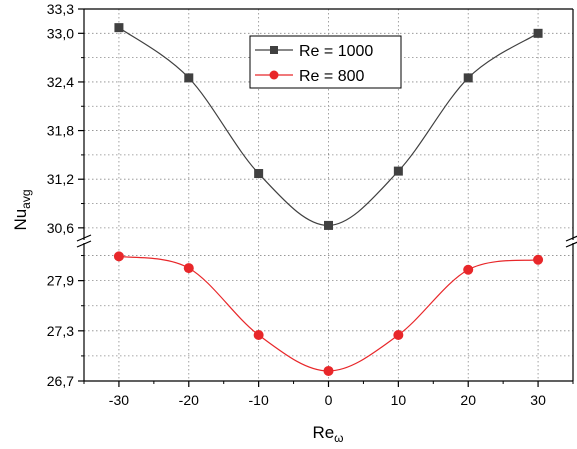  I want to click on y-axis-label: Nuavg, so click(22, 209).